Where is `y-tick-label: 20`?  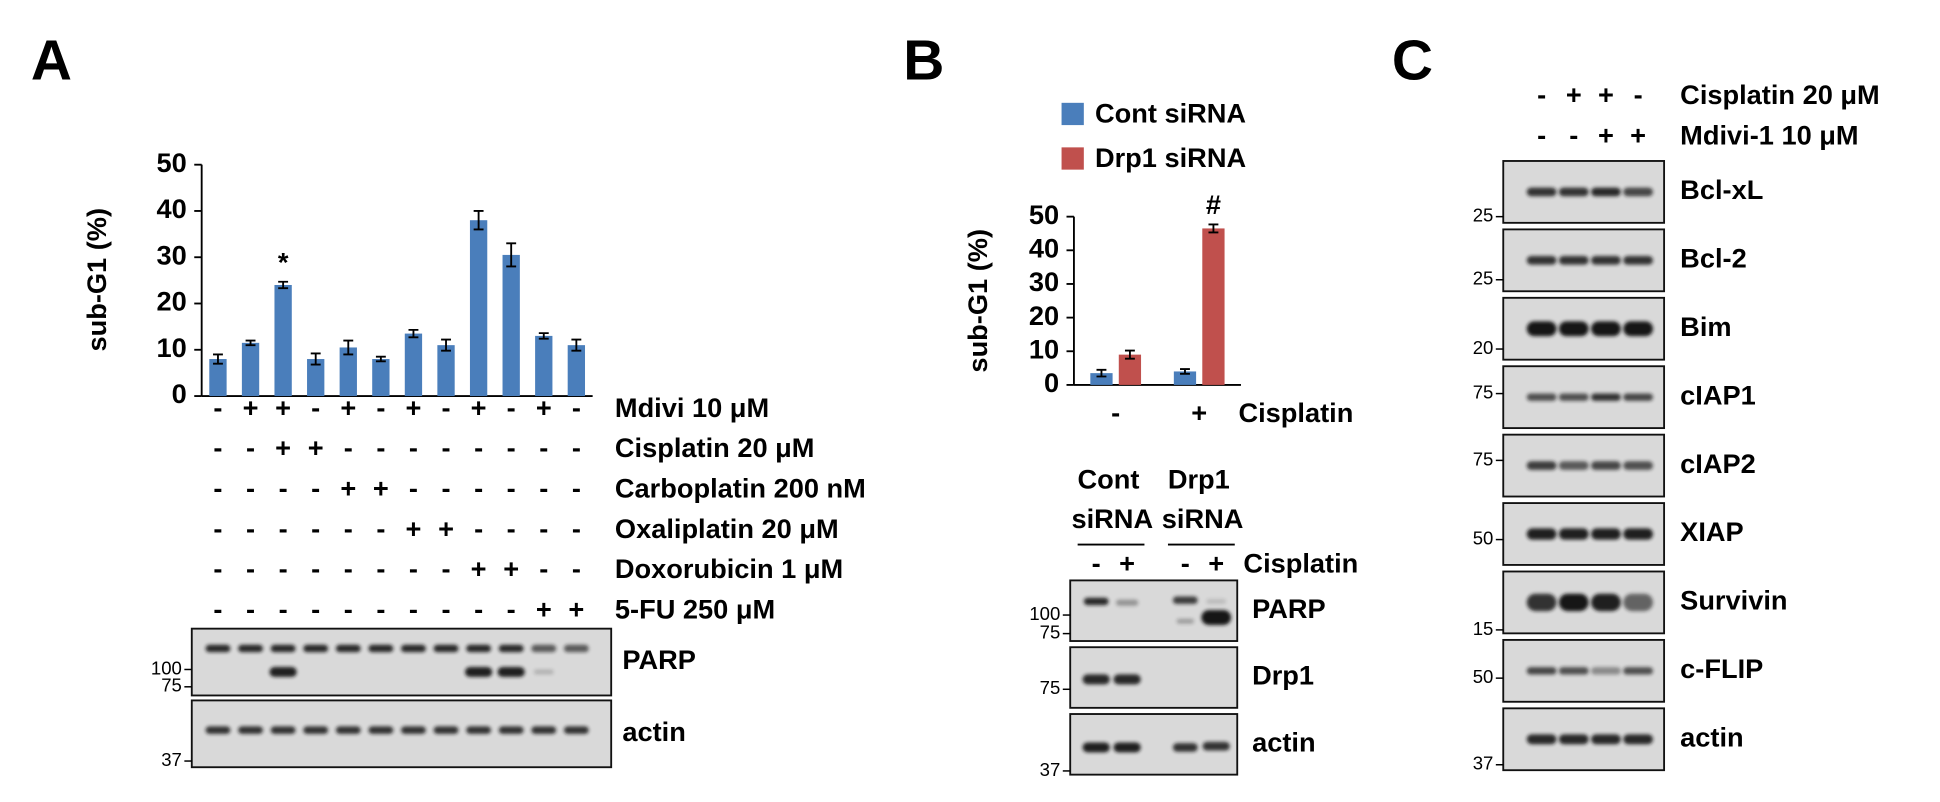
y-tick-label: 20 is located at coordinates (172, 301).